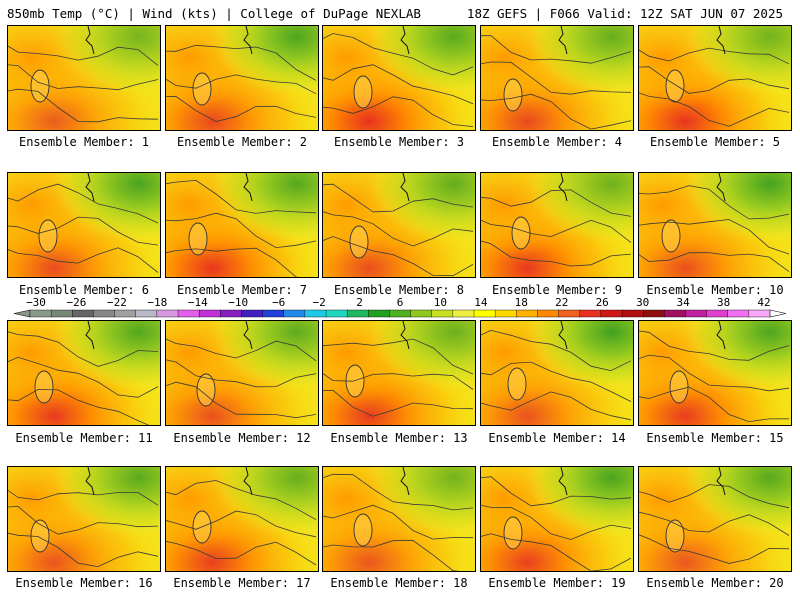  I want to click on ensemble-member-label: Ensemble Member: 8, so click(399, 290).